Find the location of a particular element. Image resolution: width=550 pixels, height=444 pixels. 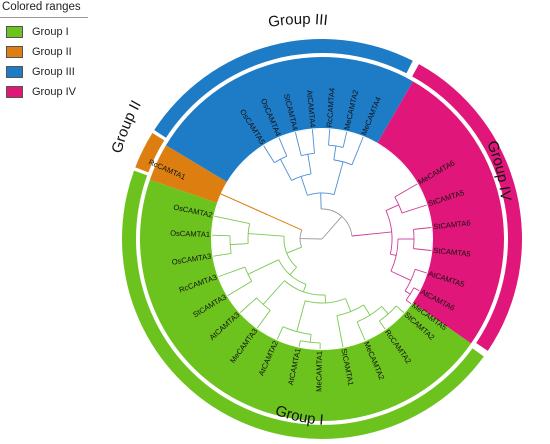

leaf-label: MeCAMTA1 is located at coordinates (319, 371).